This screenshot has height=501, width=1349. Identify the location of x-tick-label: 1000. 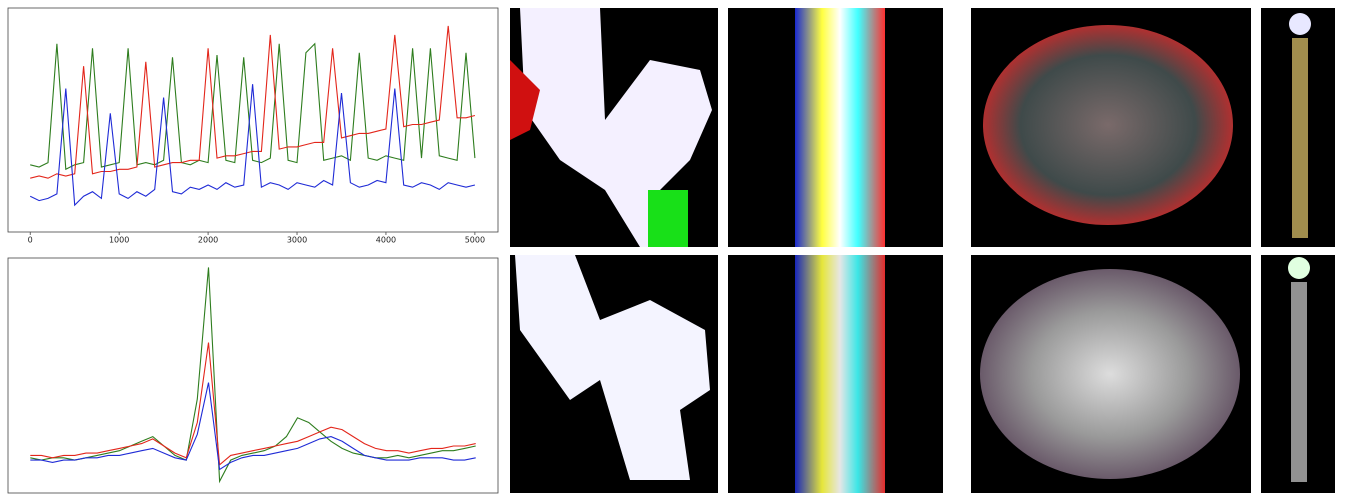
(119, 240).